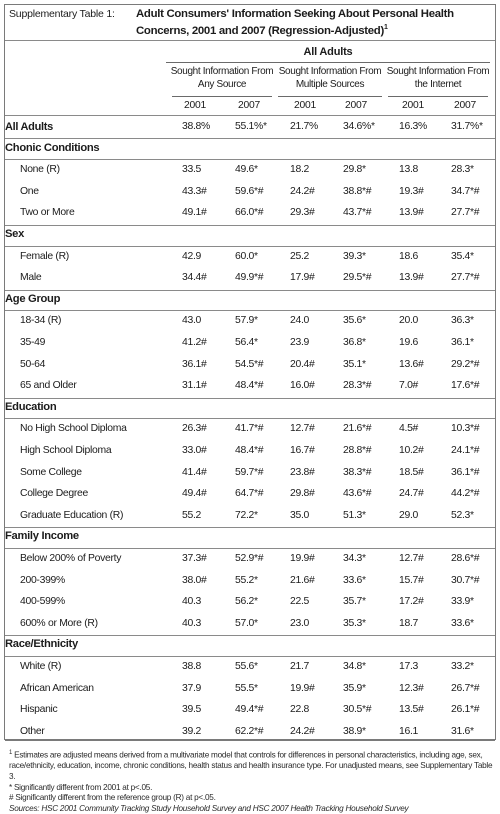 The width and height of the screenshot is (500, 814). What do you see at coordinates (194, 472) in the screenshot?
I see `table-cell: 41.4#` at bounding box center [194, 472].